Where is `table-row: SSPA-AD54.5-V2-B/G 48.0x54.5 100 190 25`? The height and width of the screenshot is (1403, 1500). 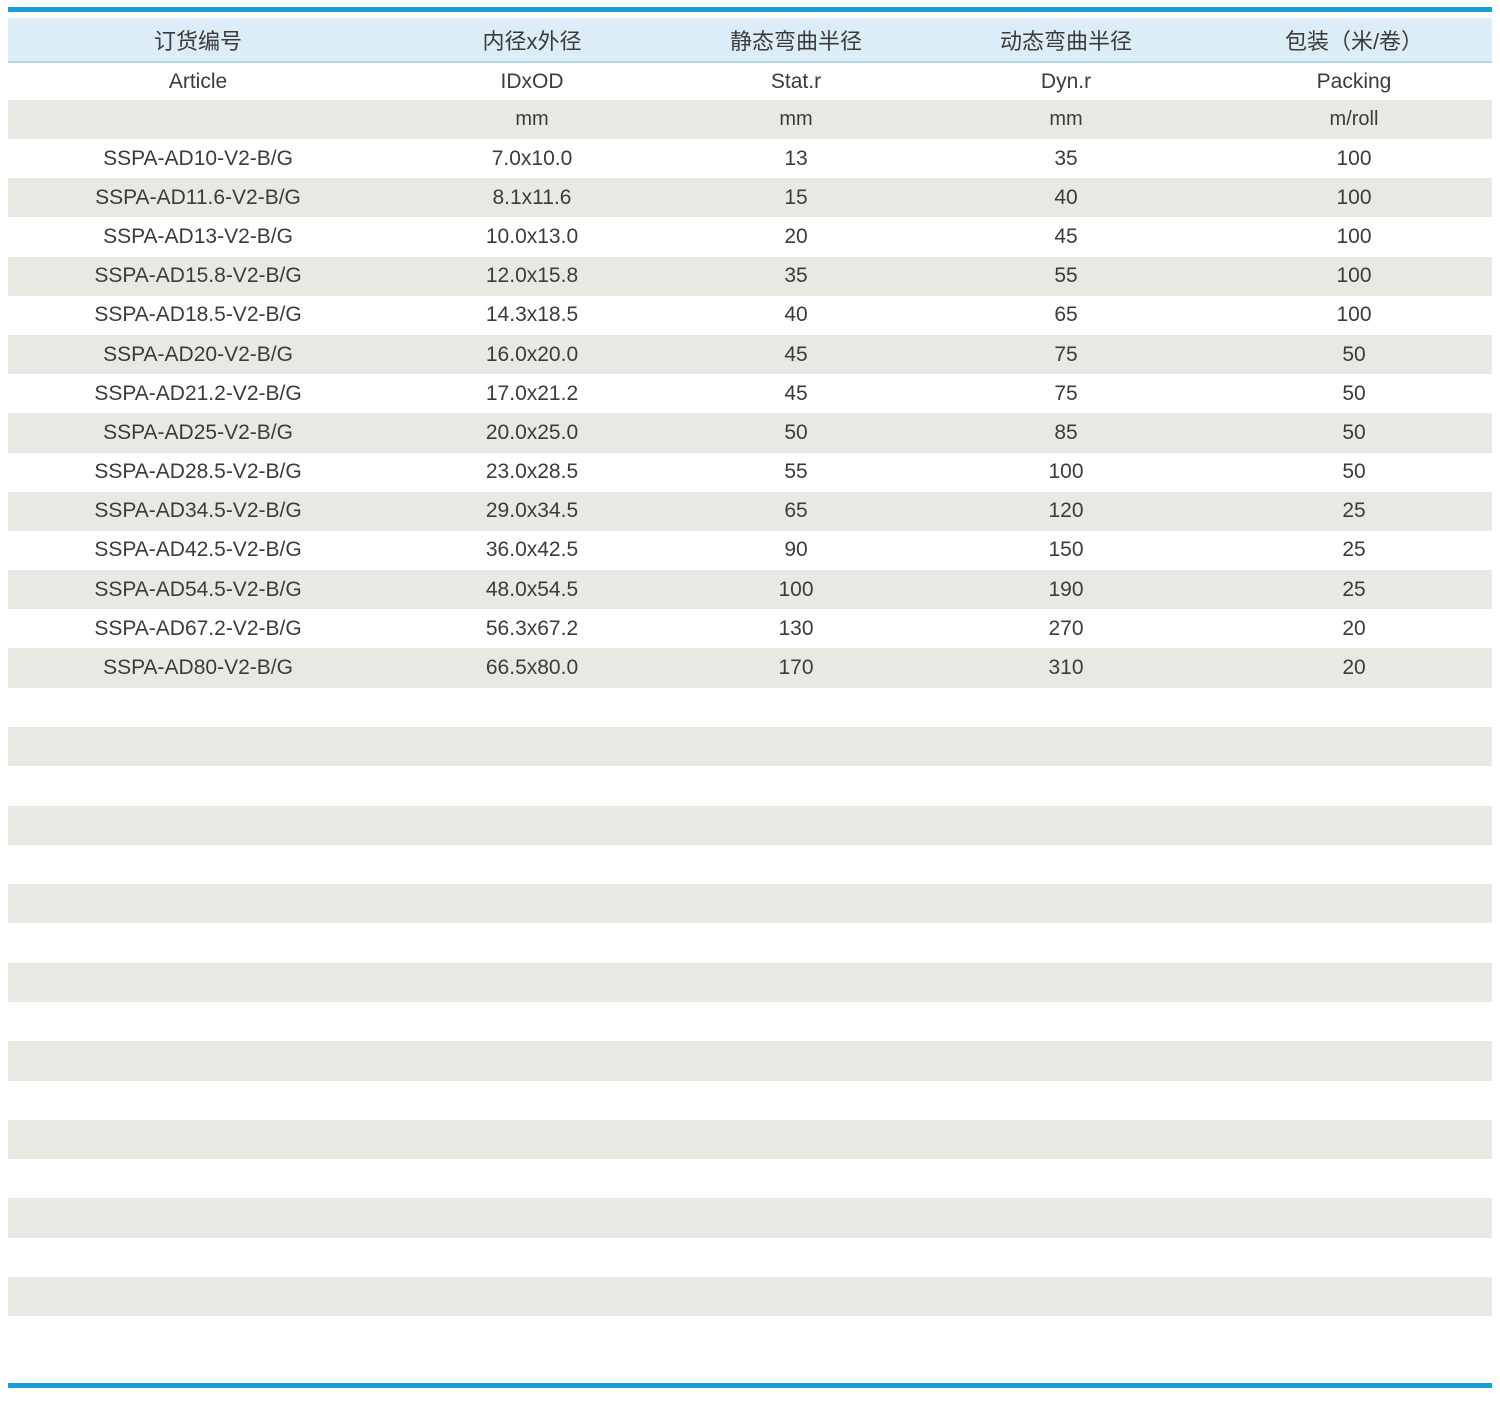
table-row: SSPA-AD54.5-V2-B/G 48.0x54.5 100 190 25 is located at coordinates (750, 590).